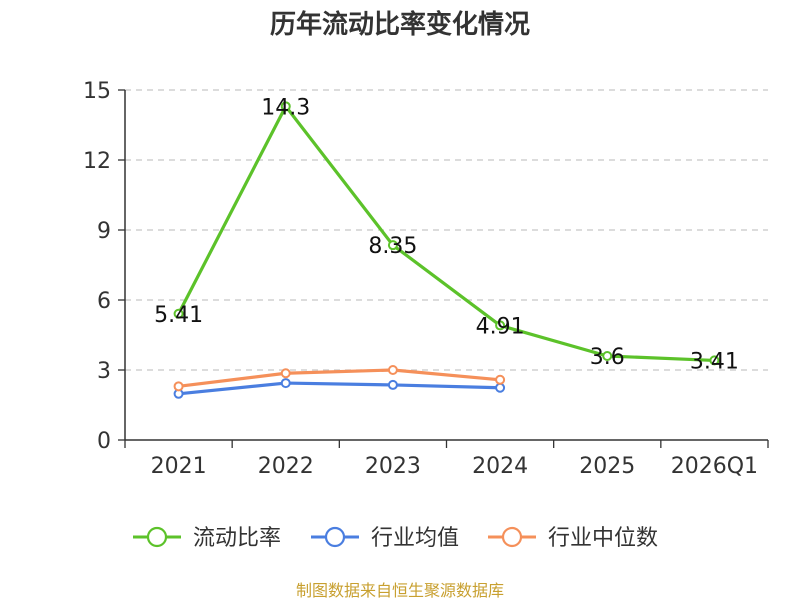  I want to click on y-tick-label-12: 12, so click(97, 161).